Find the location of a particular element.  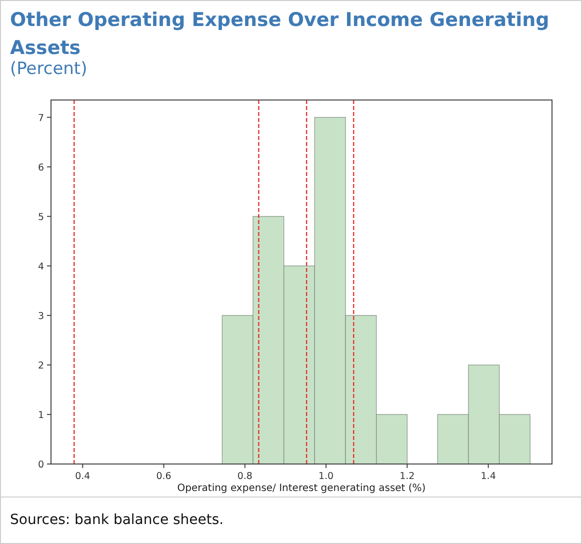

chart-title: Other Operating Expense Over Income Generating Assets is located at coordinates (280, 34).